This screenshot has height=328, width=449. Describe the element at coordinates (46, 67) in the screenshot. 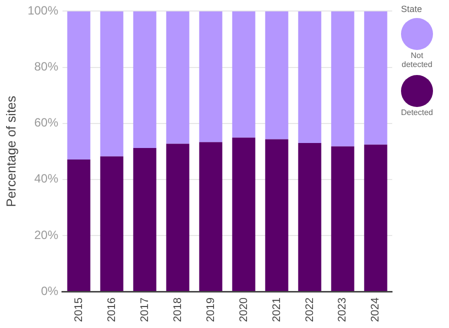

I see `y-tick-label: 80%` at that location.